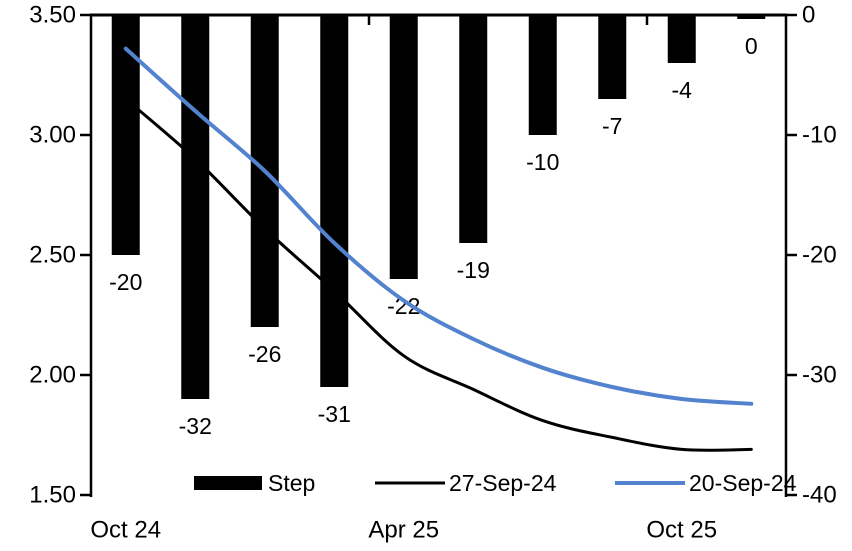 The image size is (852, 551). What do you see at coordinates (52, 375) in the screenshot?
I see `left-axis-tick-label: 2.00` at bounding box center [52, 375].